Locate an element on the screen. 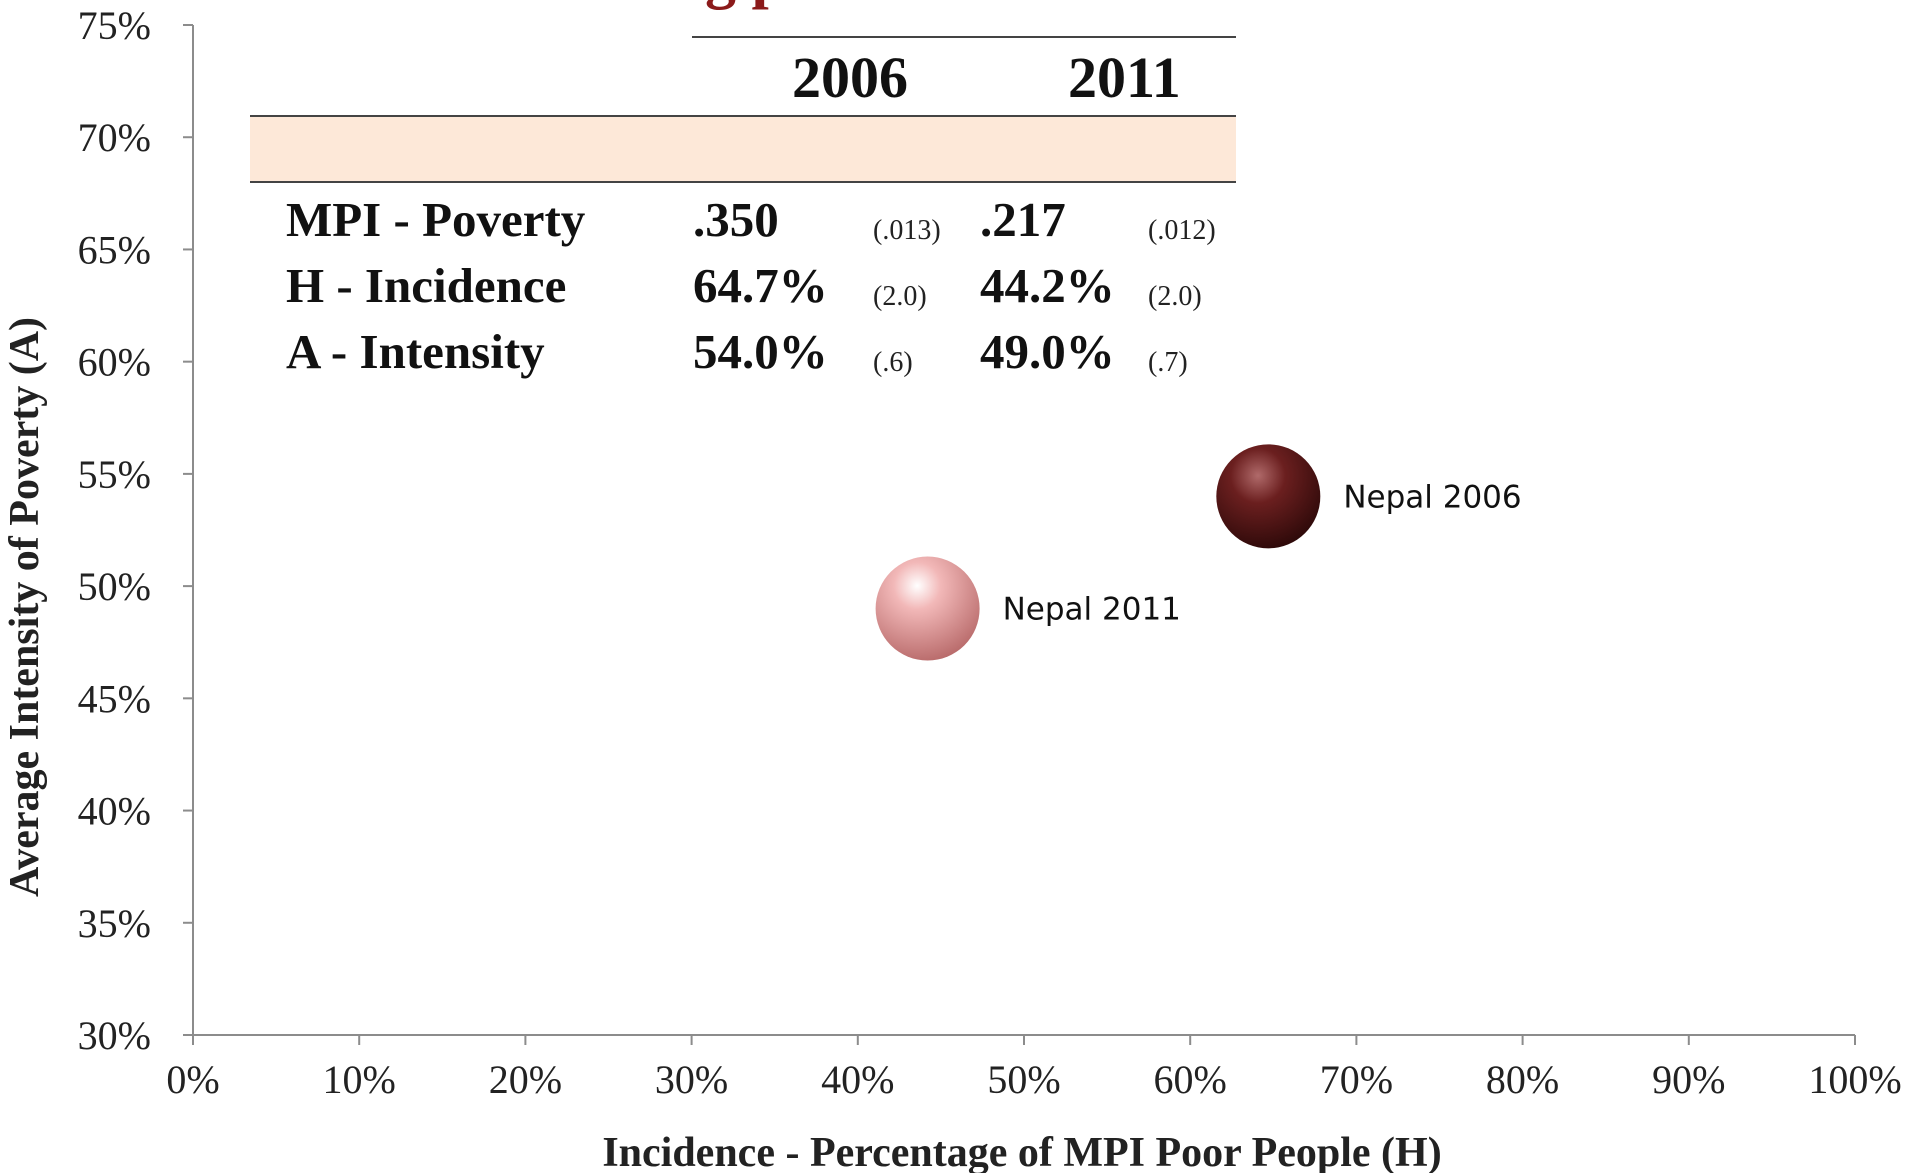 This screenshot has height=1173, width=1909. bubble-nepal-2006 is located at coordinates (1268, 496).